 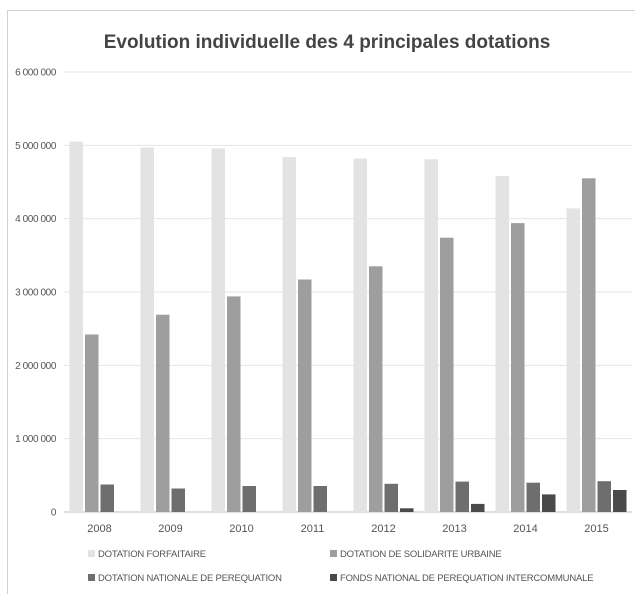 I want to click on x-tick-label: 2014, so click(x=525, y=529).